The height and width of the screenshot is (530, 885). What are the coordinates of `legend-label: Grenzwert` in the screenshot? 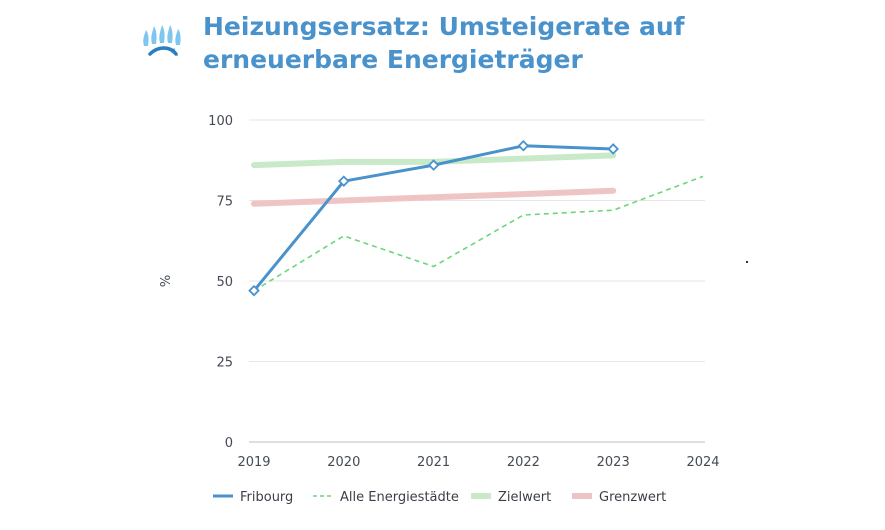 It's located at (632, 497).